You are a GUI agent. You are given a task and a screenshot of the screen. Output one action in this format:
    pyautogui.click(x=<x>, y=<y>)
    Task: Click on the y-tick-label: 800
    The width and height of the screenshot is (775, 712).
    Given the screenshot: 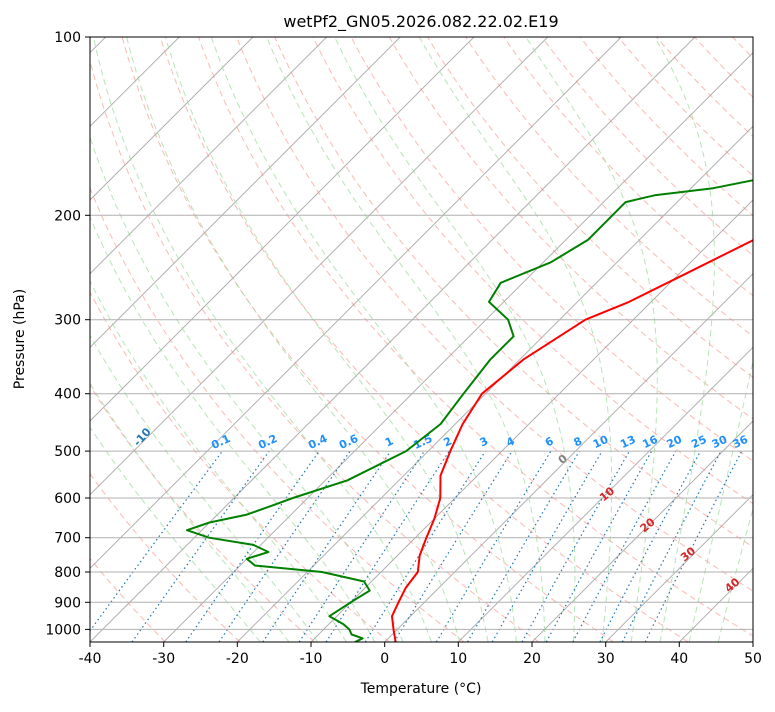 What is the action you would take?
    pyautogui.click(x=67, y=573)
    